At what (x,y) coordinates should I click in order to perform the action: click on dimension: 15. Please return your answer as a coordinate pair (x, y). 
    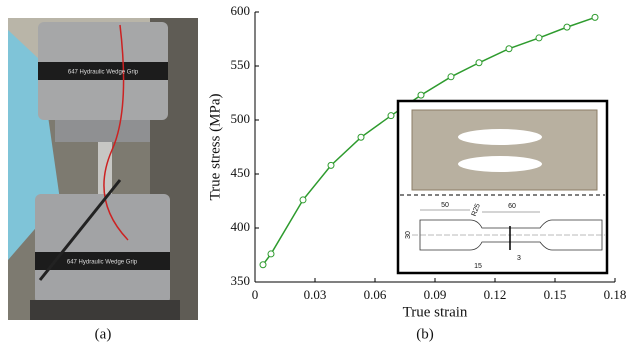
    Looking at the image, I should click on (478, 266).